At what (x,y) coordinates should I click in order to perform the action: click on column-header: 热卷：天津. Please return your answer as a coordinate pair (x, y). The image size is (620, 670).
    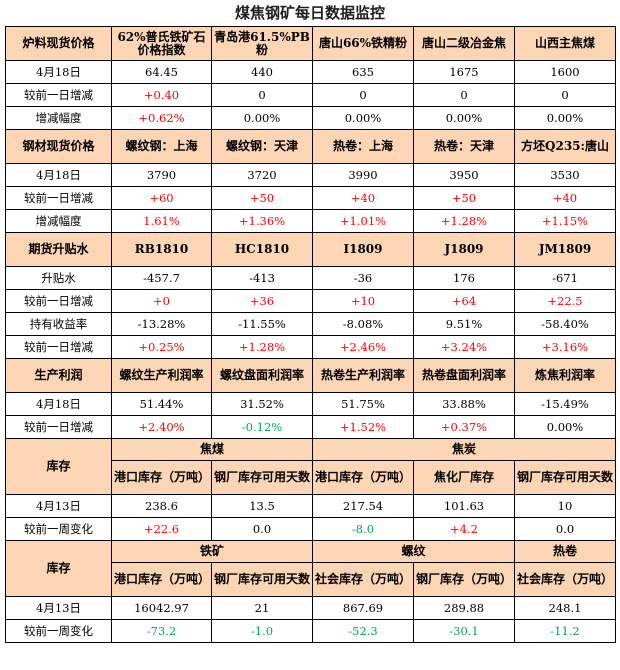
    Looking at the image, I should click on (464, 146).